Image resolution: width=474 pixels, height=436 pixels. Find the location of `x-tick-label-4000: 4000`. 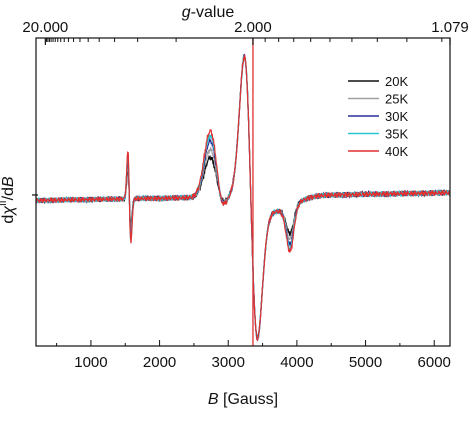

x-tick-label-4000: 4000 is located at coordinates (296, 362).